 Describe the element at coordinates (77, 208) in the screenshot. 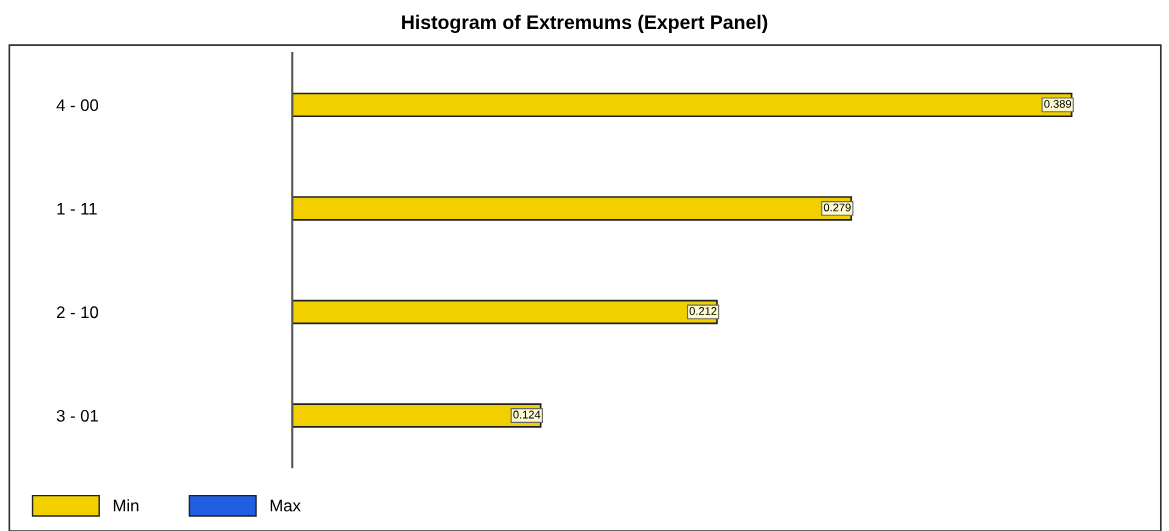

I see `y-tick-label: 1 - 11` at that location.